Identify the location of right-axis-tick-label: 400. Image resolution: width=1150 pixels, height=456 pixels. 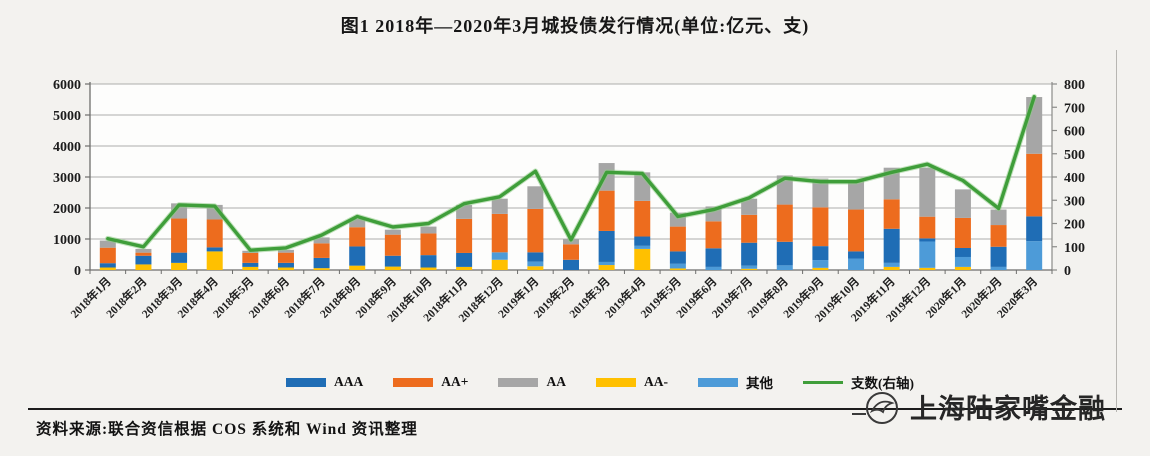
(1074, 178).